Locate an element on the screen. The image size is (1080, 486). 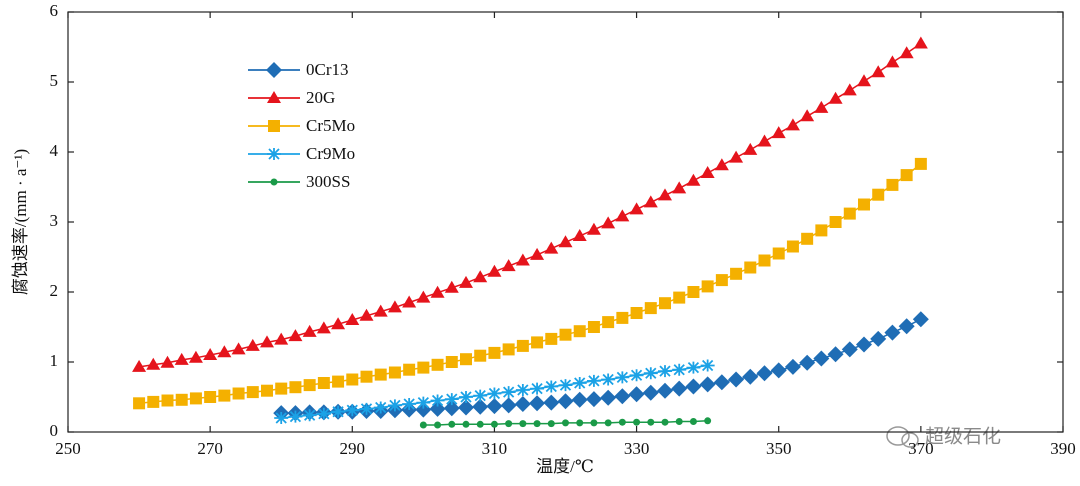
x-tick-label: 250 is located at coordinates (68, 448).